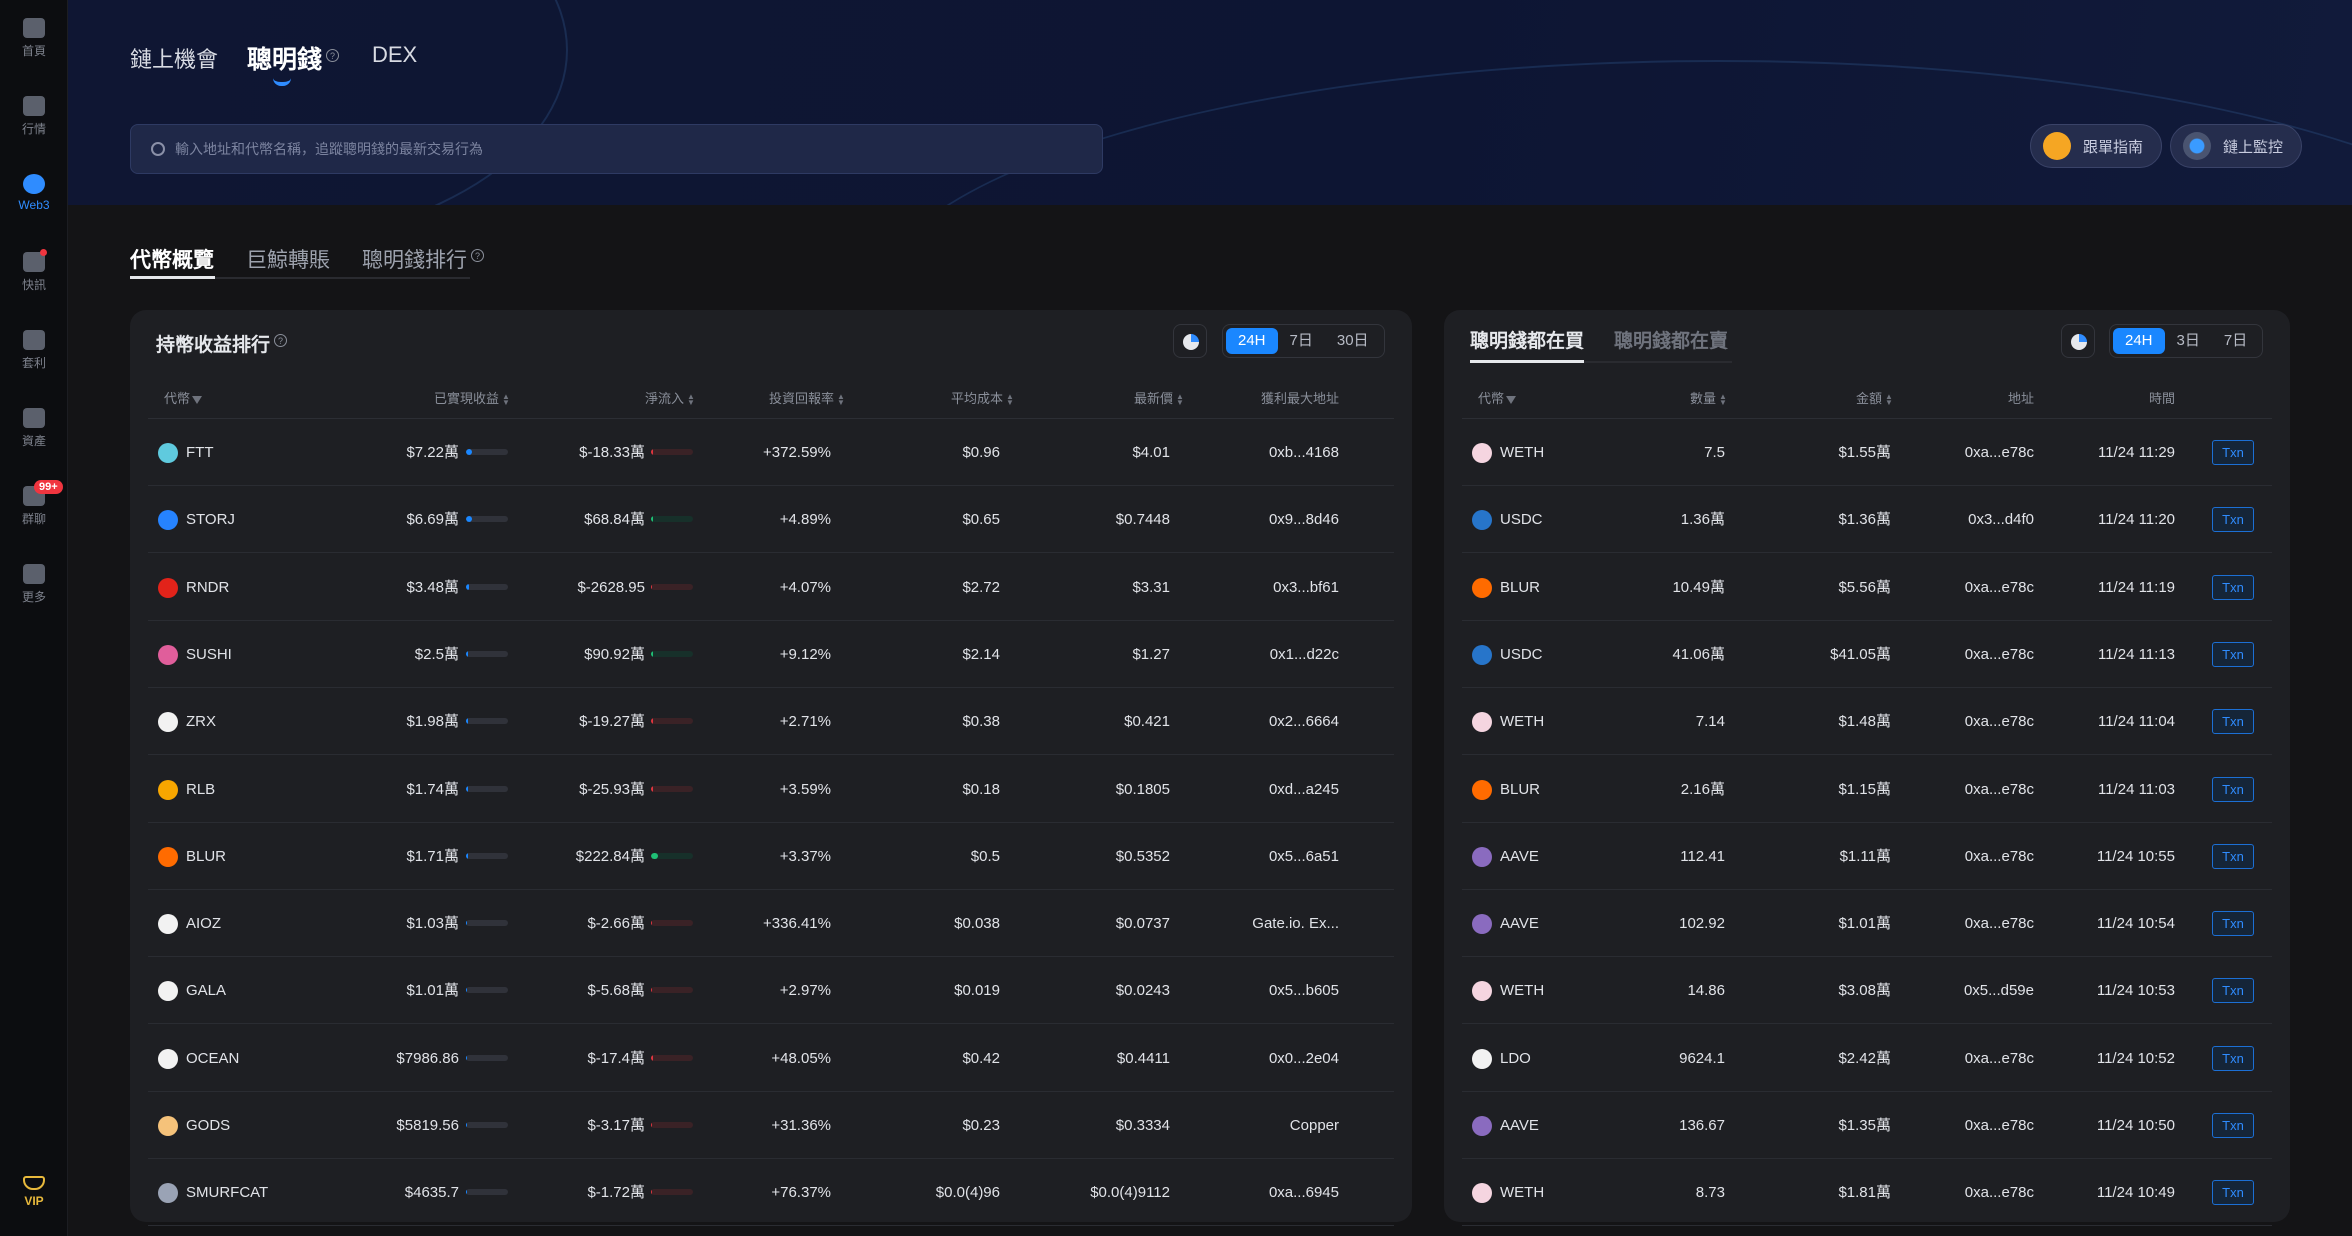  I want to click on range-option-2: 7日, so click(2235, 340).